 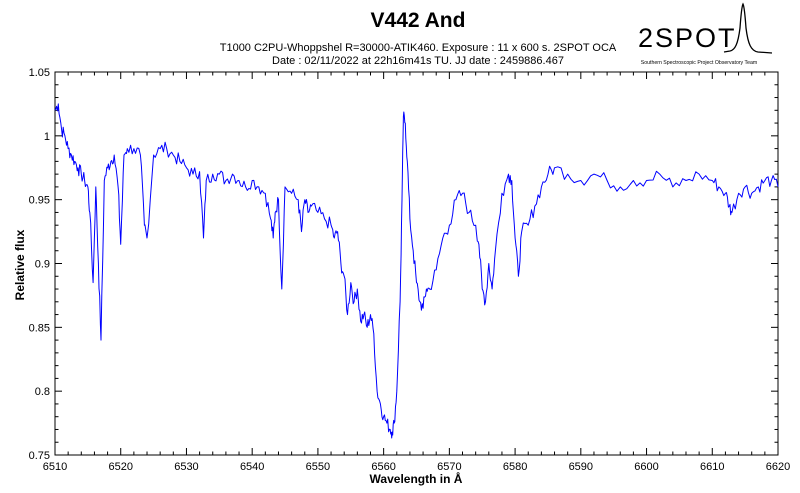 What do you see at coordinates (778, 467) in the screenshot?
I see `x-tick-label: 6620` at bounding box center [778, 467].